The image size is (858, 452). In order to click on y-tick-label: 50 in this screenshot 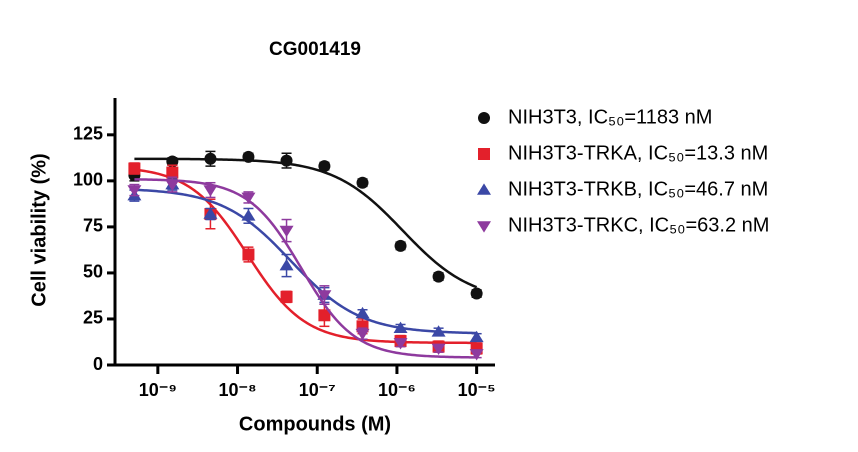, I will do `click(93, 272)`.